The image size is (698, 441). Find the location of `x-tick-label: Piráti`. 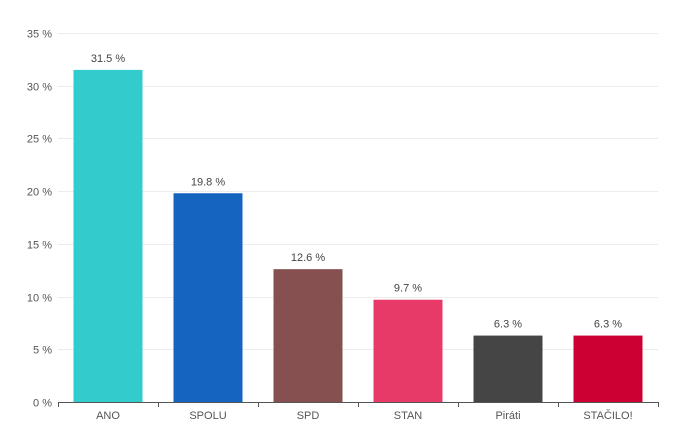

x-tick-label: Piráti is located at coordinates (507, 416).